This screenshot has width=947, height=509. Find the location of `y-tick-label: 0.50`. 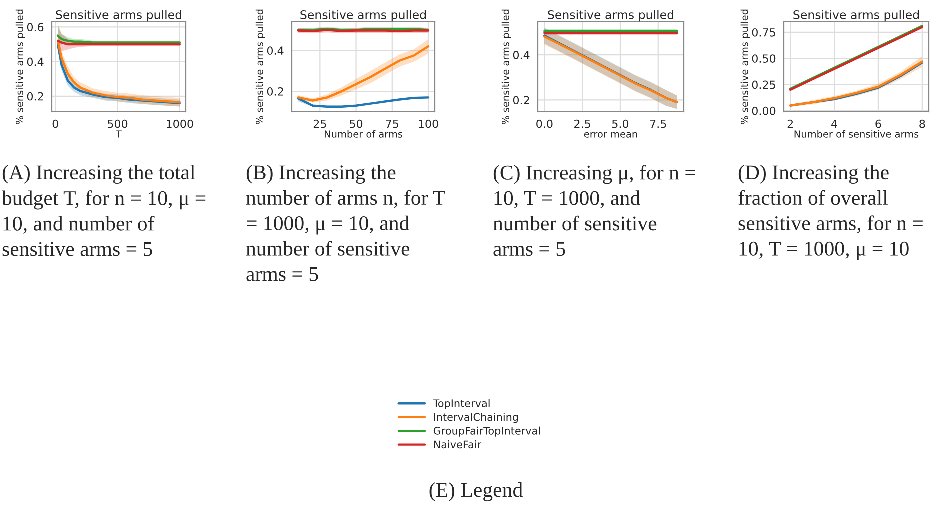

y-tick-label: 0.50 is located at coordinates (764, 59).